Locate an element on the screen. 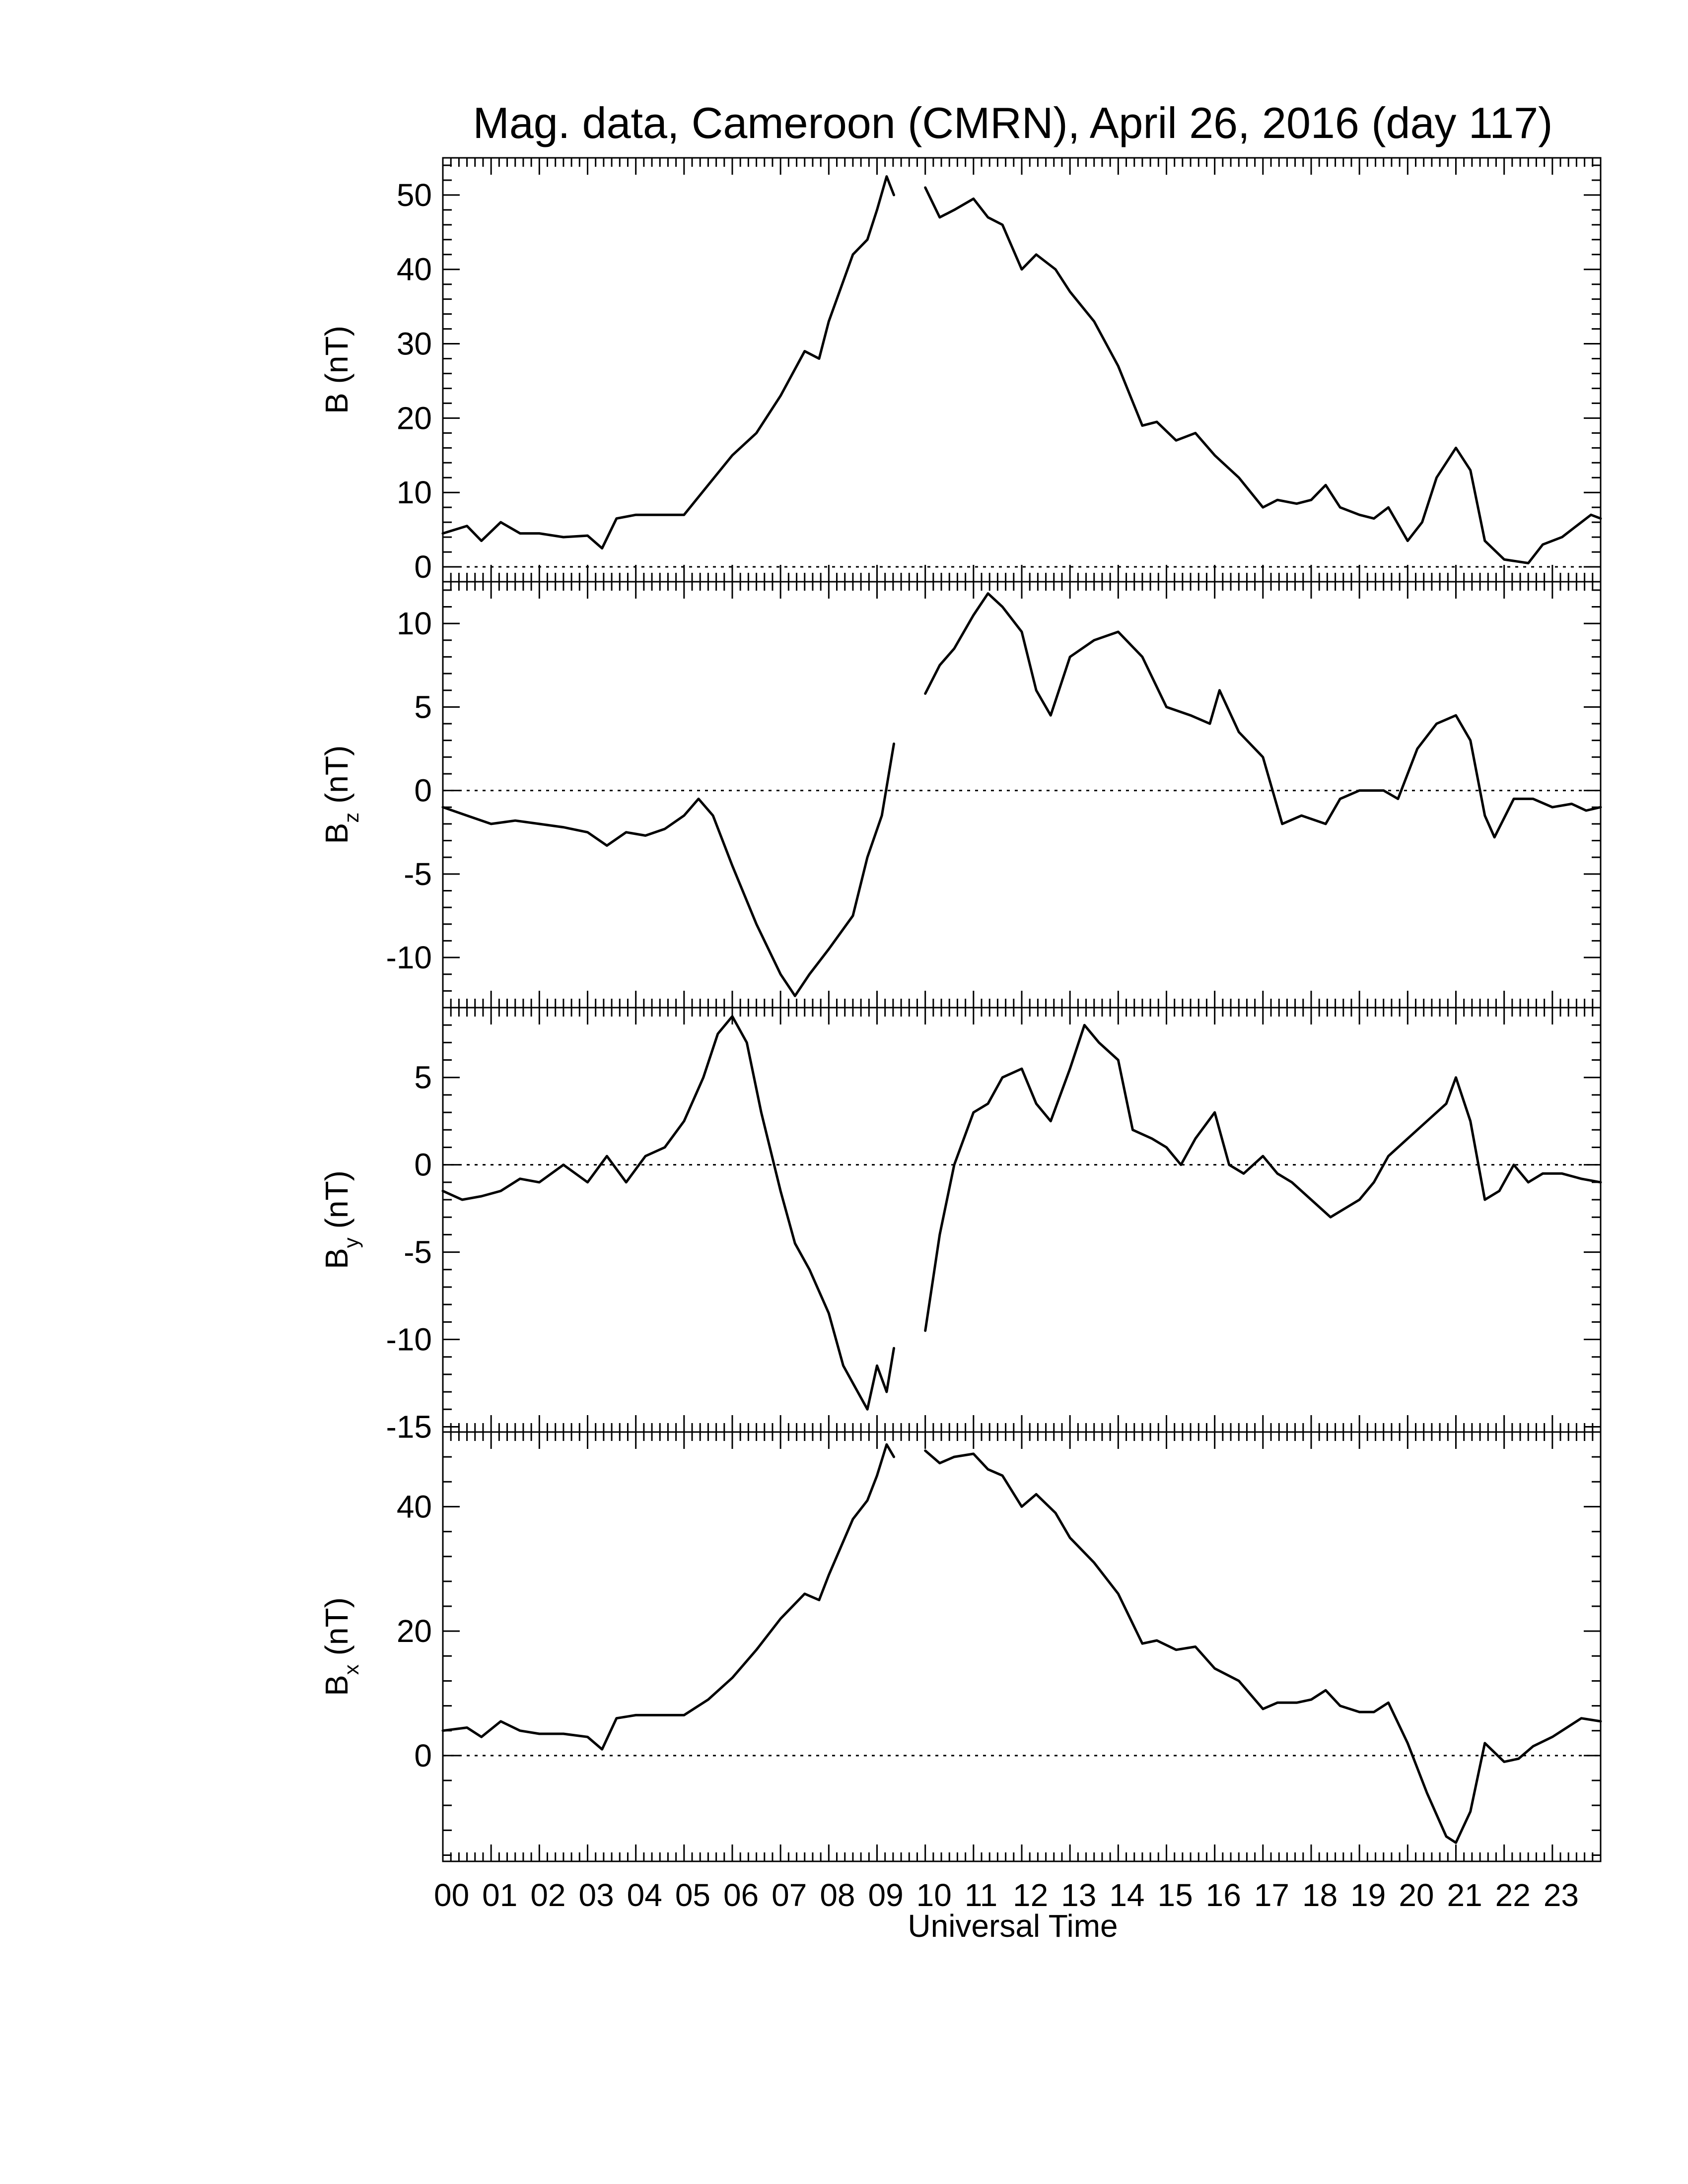 The height and width of the screenshot is (2184, 1688). x-tick-label: 08 is located at coordinates (837, 1895).